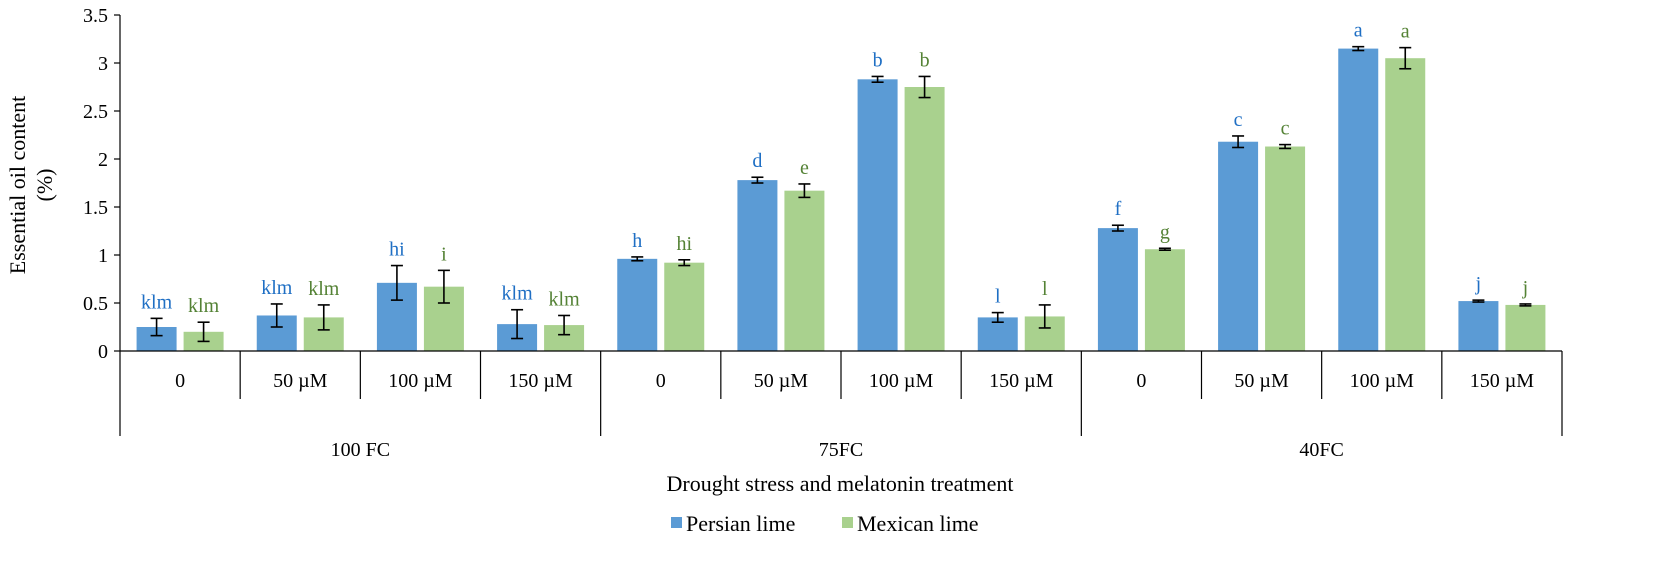  Describe the element at coordinates (841, 450) in the screenshot. I see `group-label: 75FC` at that location.